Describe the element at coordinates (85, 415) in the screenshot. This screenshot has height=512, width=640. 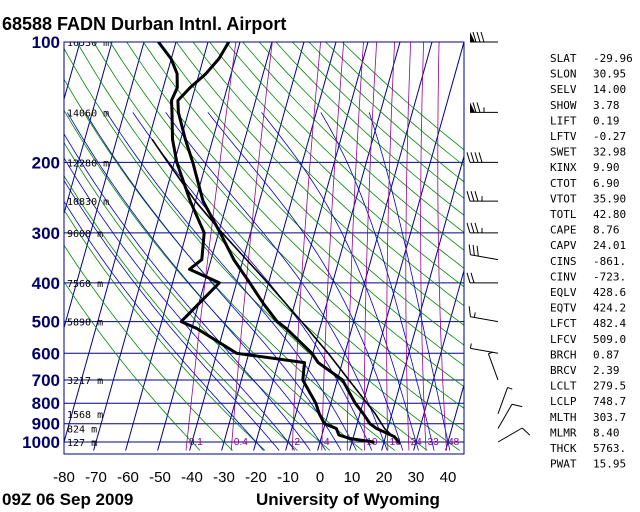
I see `height-label: 1568 m` at that location.